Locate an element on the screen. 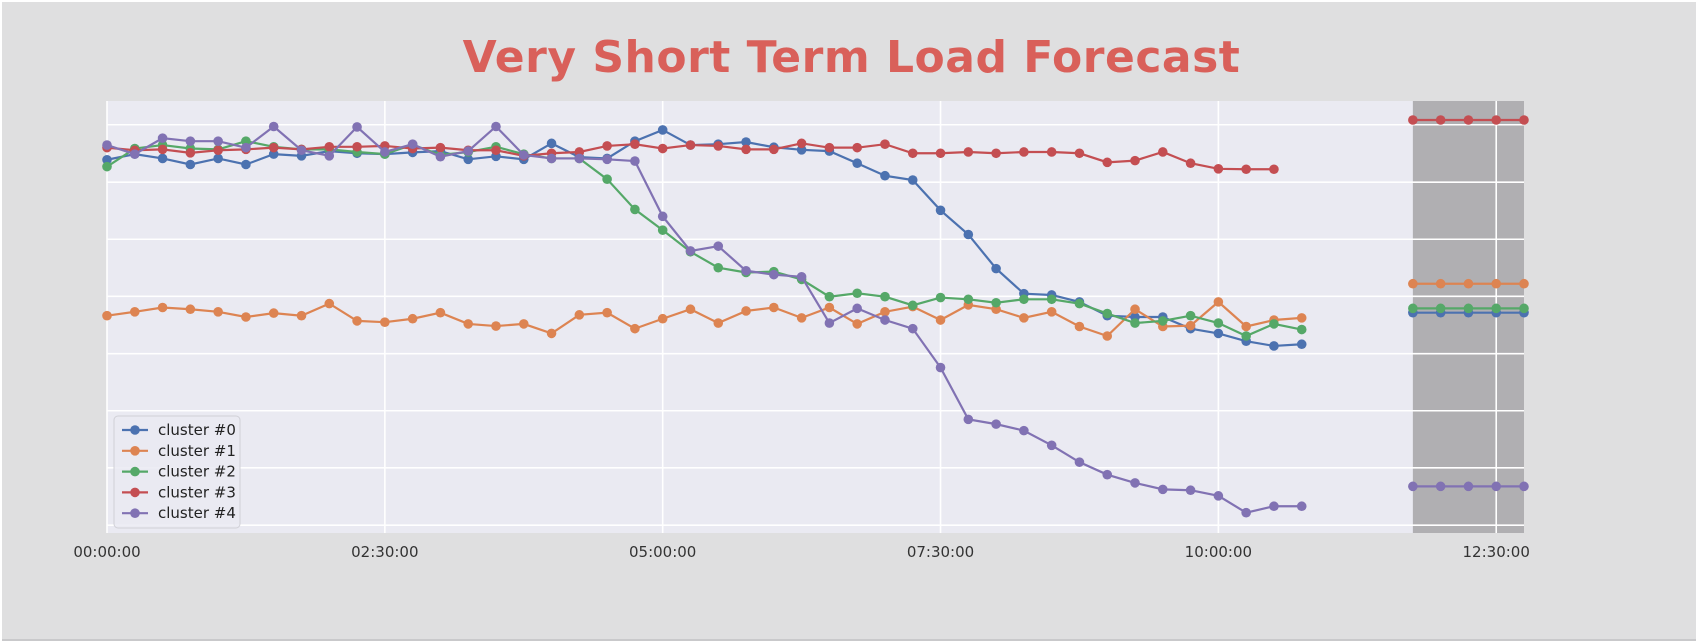 The width and height of the screenshot is (1699, 641). legend-label: cluster #0 is located at coordinates (197, 430).